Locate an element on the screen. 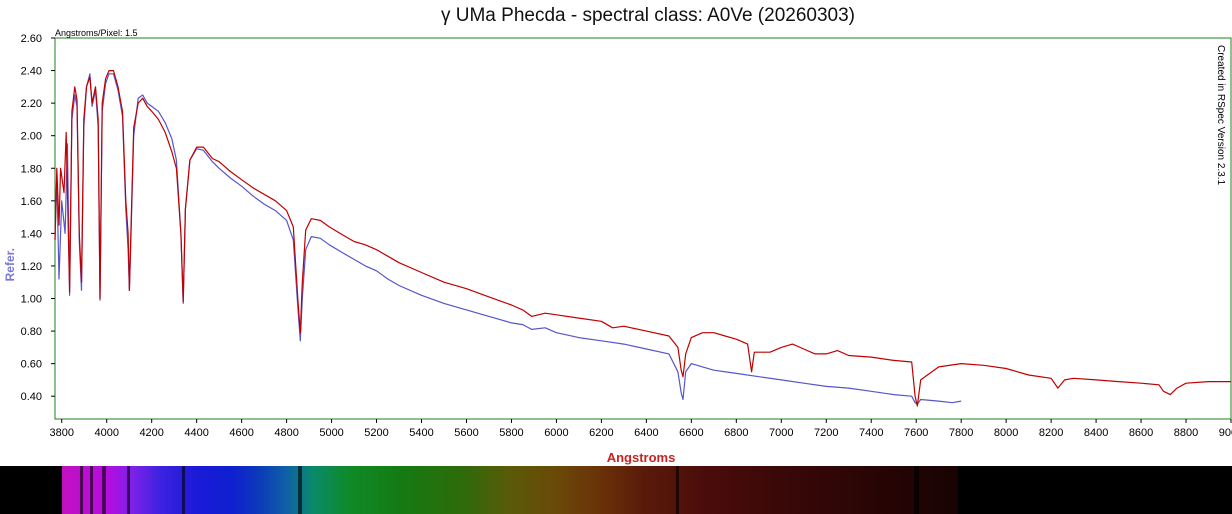 This screenshot has width=1232, height=514. x-tick-label: 7200 is located at coordinates (826, 433).